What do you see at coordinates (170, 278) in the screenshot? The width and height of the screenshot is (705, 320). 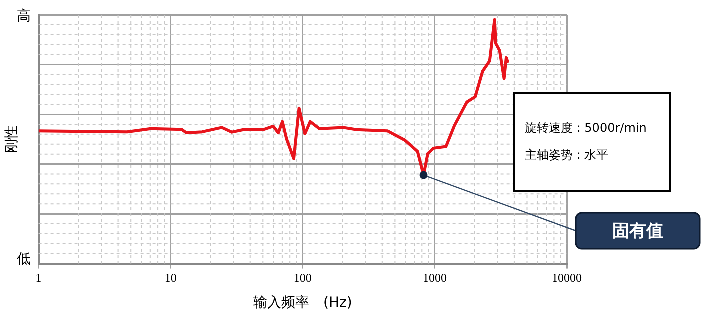 I see `x-tick-label: 10` at bounding box center [170, 278].